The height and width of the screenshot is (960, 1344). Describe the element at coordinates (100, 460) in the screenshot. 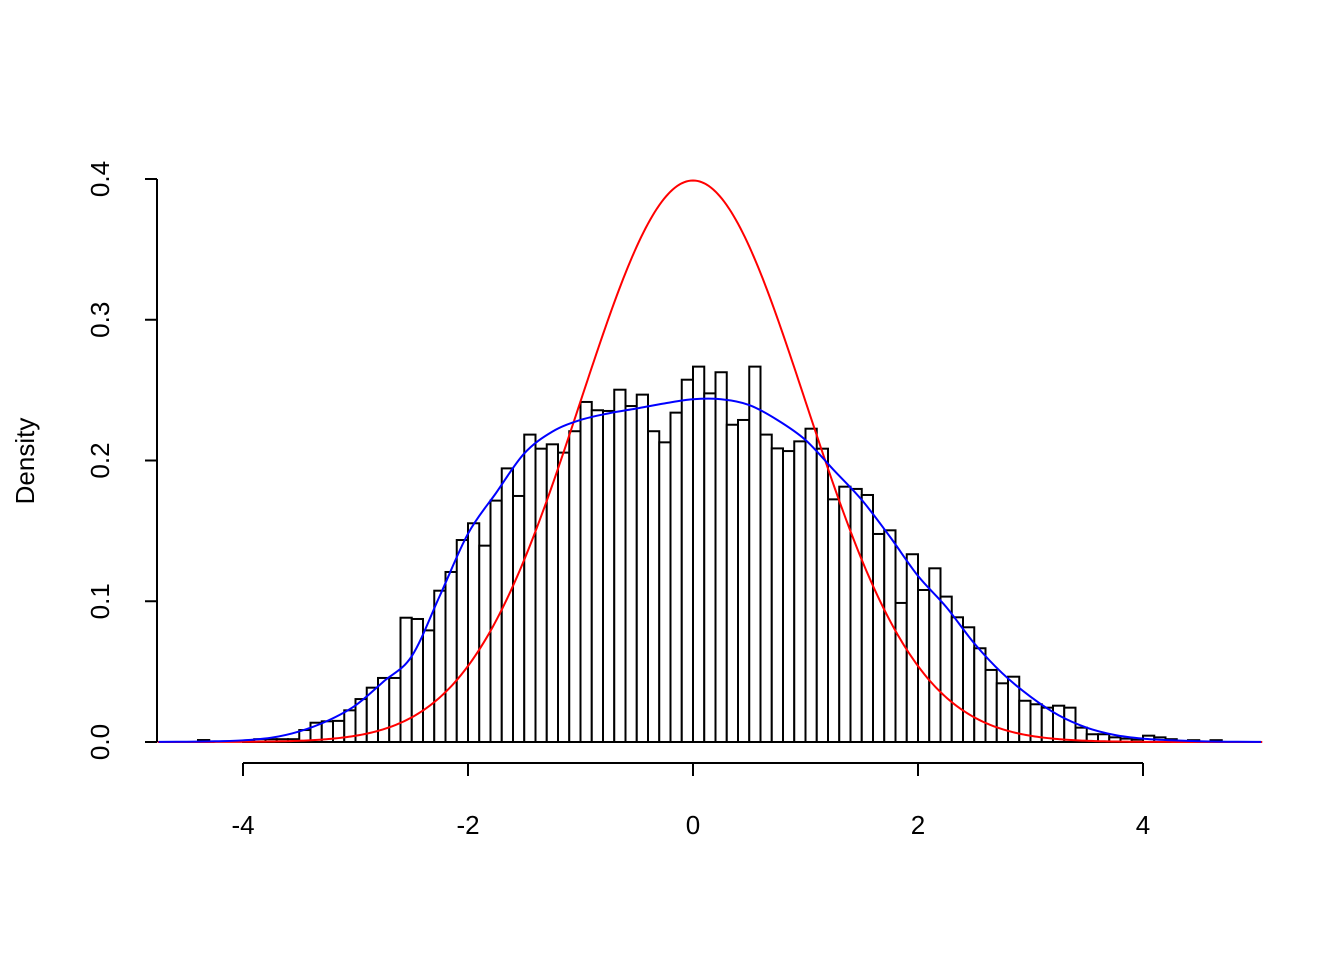

I see `y-tick-label: 0.2` at that location.